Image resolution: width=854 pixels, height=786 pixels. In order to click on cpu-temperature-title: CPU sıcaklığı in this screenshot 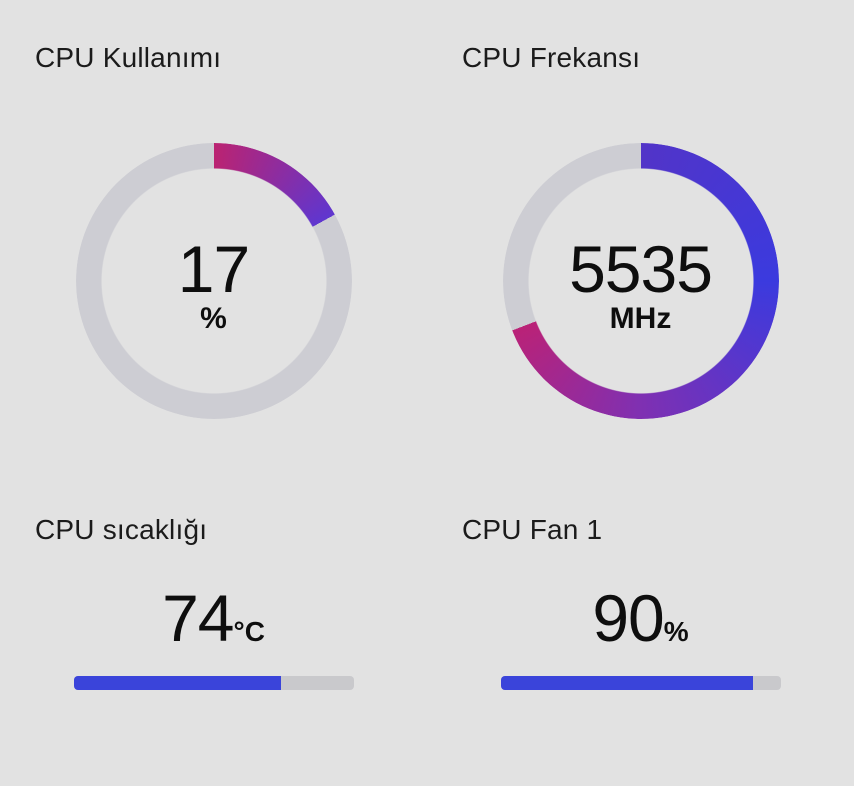, I will do `click(121, 529)`.